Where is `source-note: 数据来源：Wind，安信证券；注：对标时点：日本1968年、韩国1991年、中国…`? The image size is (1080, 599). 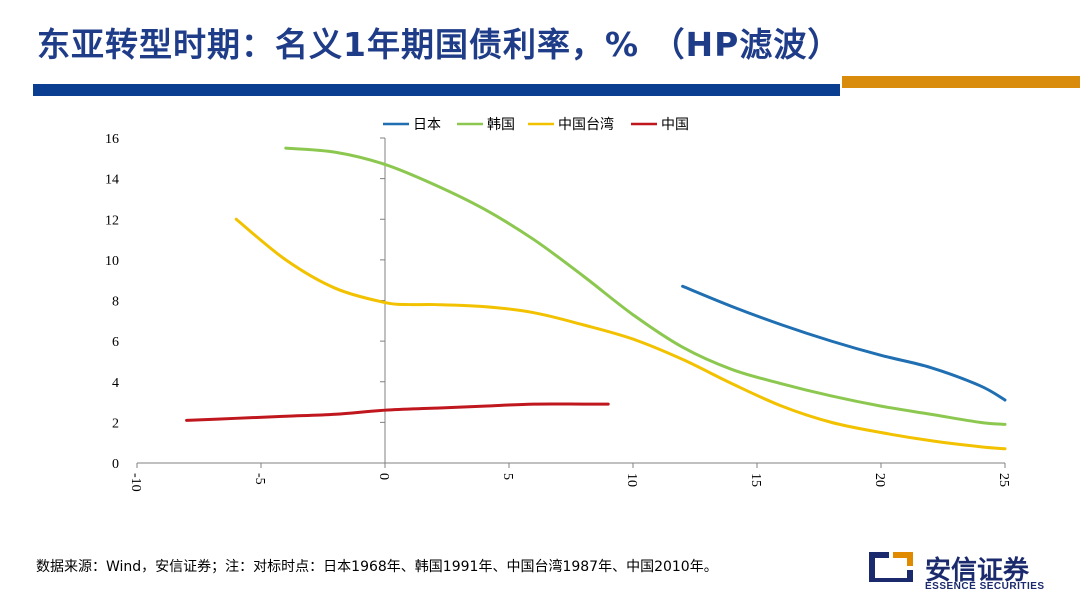 source-note: 数据来源：Wind，安信证券；注：对标时点：日本1968年、韩国1991年、中国… is located at coordinates (377, 567).